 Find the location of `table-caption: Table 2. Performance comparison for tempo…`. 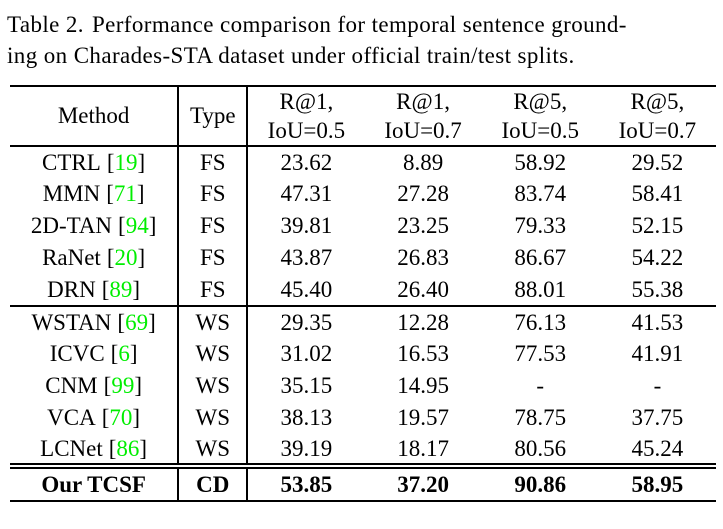

table-caption: Table 2. Performance comparison for tempo… is located at coordinates (362, 40).